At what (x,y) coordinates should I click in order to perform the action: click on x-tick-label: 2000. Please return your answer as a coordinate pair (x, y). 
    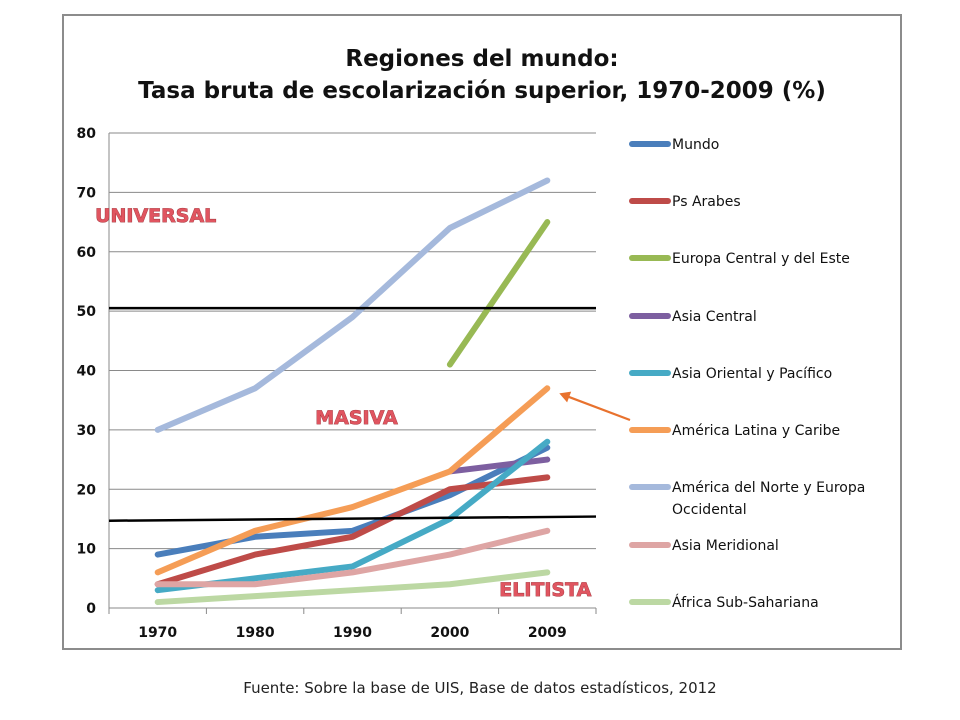
    Looking at the image, I should click on (449, 633).